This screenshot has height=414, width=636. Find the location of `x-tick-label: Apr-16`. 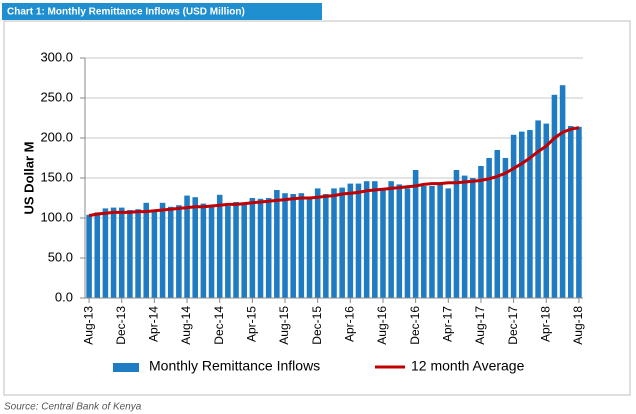

x-tick-label: Apr-16 is located at coordinates (349, 324).